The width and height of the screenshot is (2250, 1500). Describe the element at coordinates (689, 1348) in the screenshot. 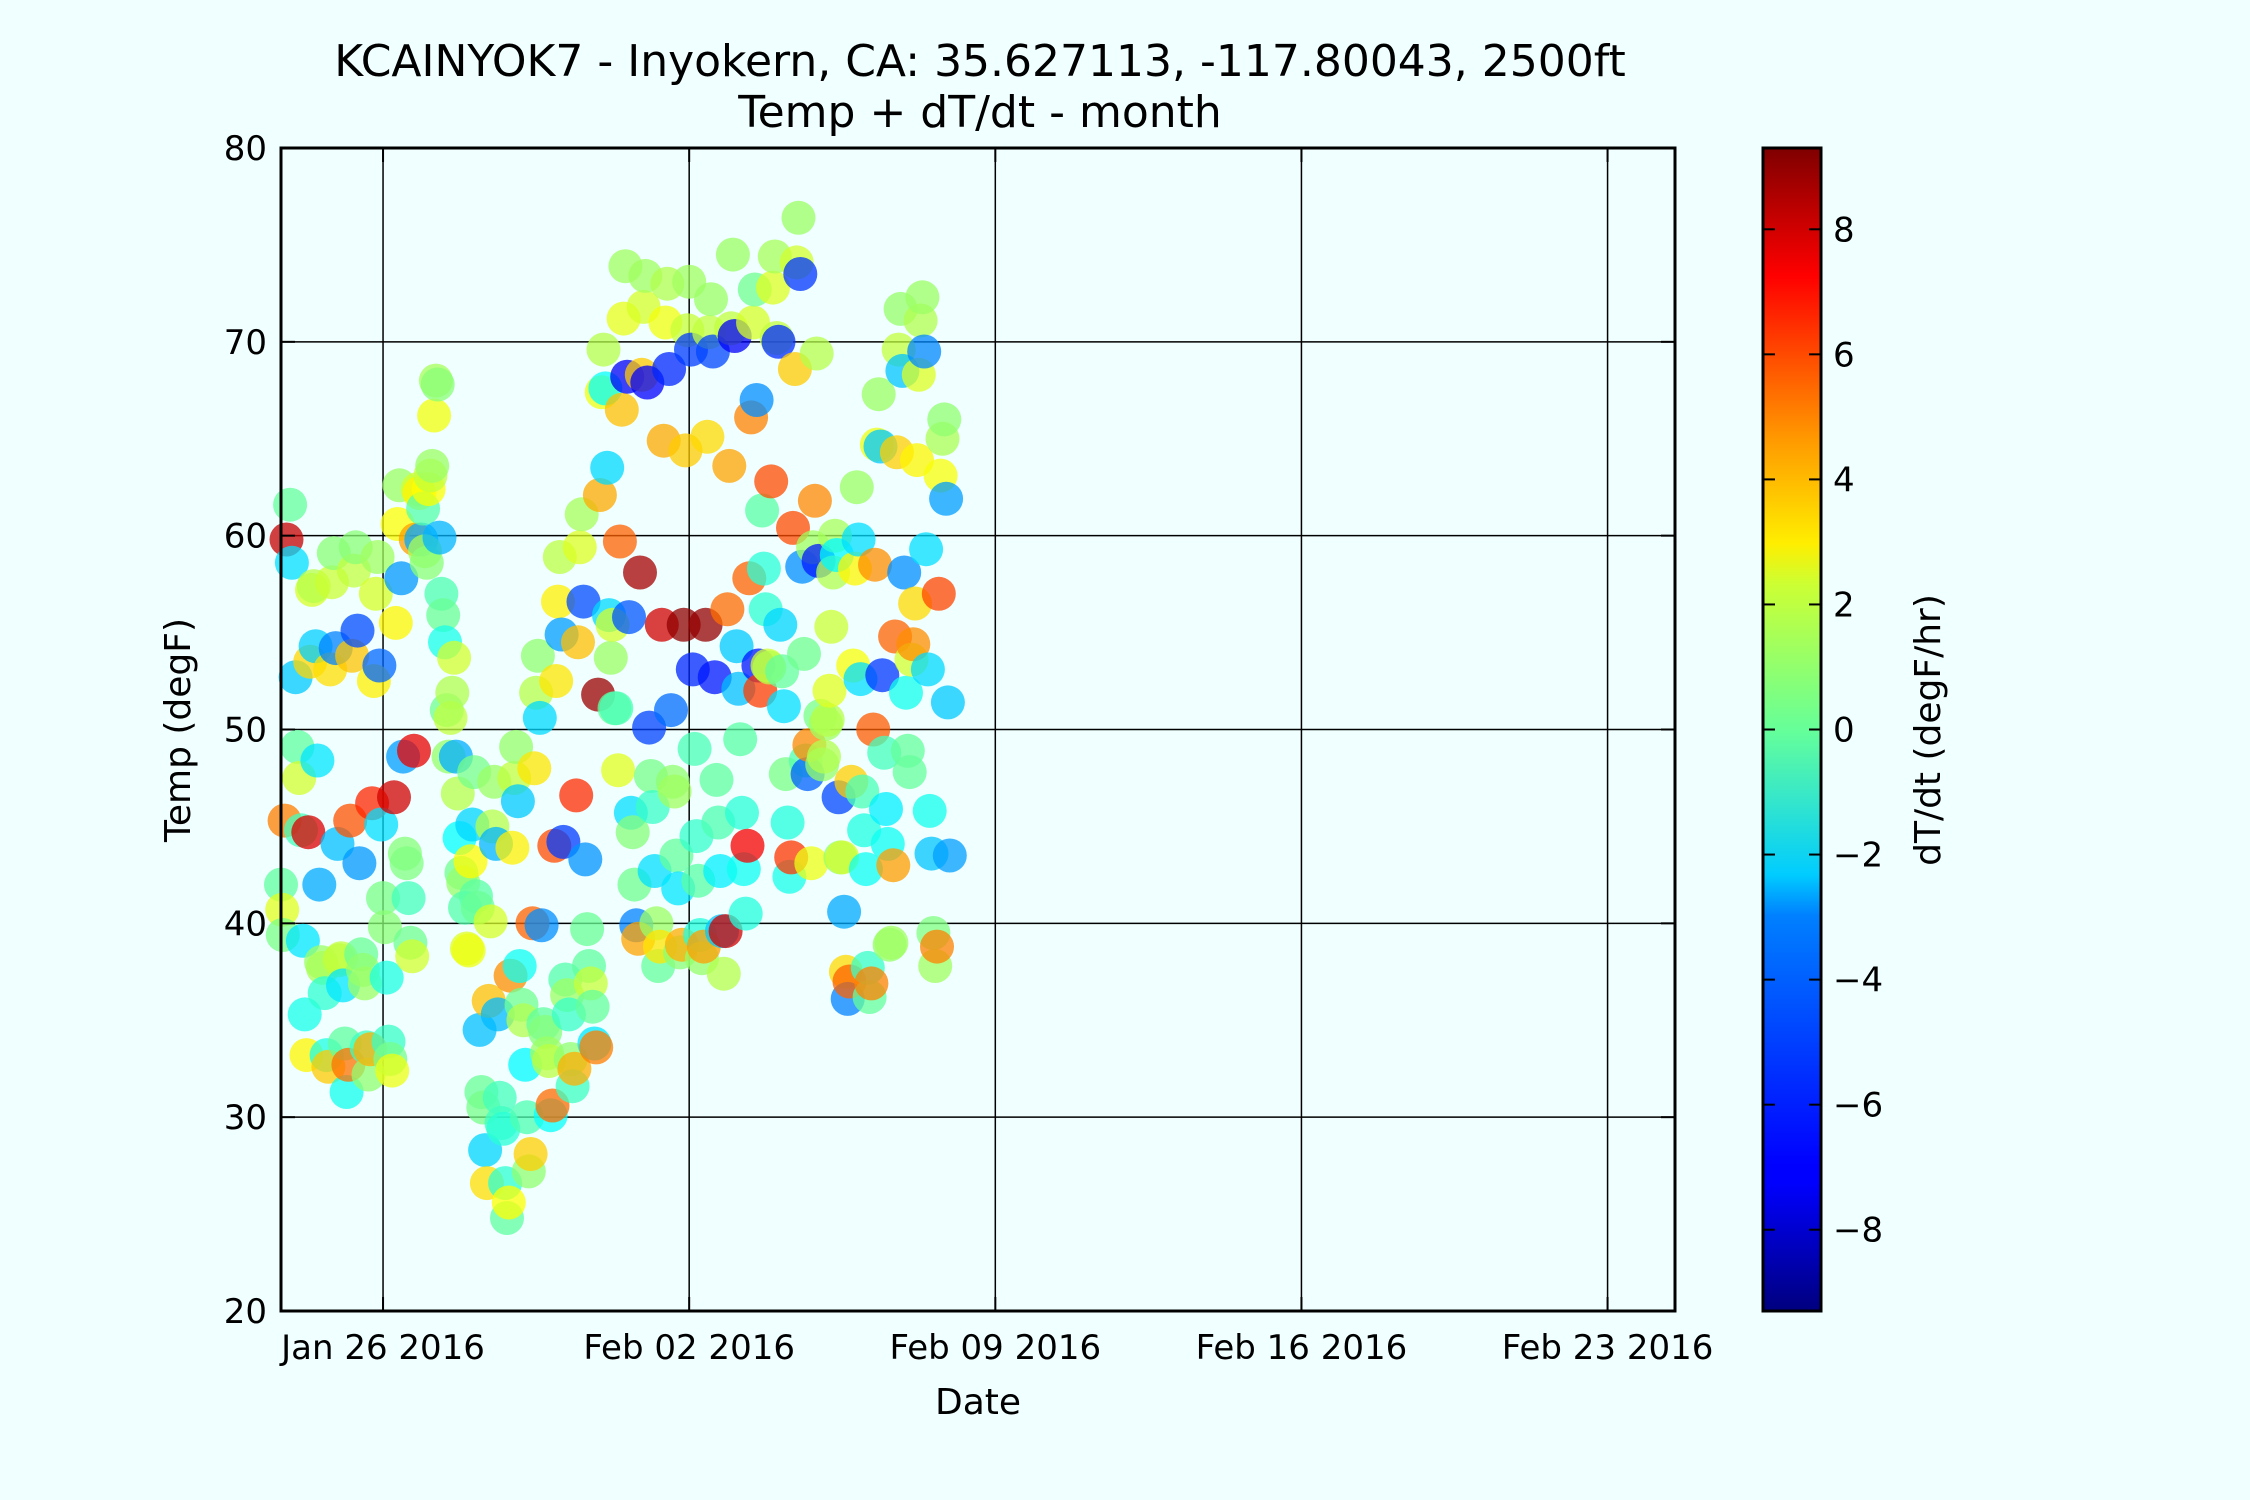

I see `x-tick-label: Feb 02 2016` at that location.